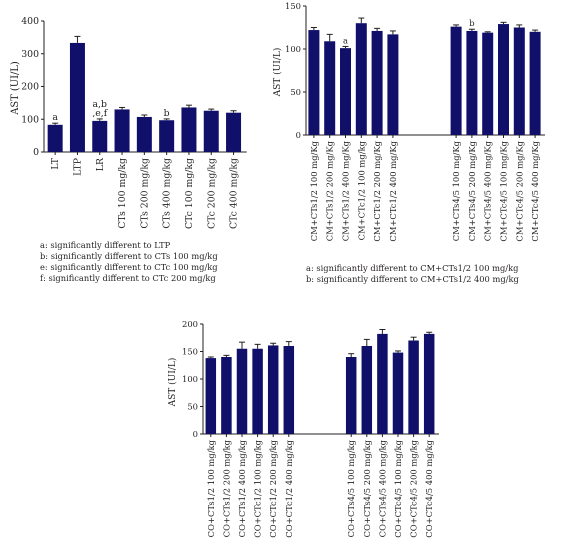 This screenshot has height=548, width=565. I want to click on x-tick-label: CM+CTc4/5 100 mg/Kg, so click(504, 190).